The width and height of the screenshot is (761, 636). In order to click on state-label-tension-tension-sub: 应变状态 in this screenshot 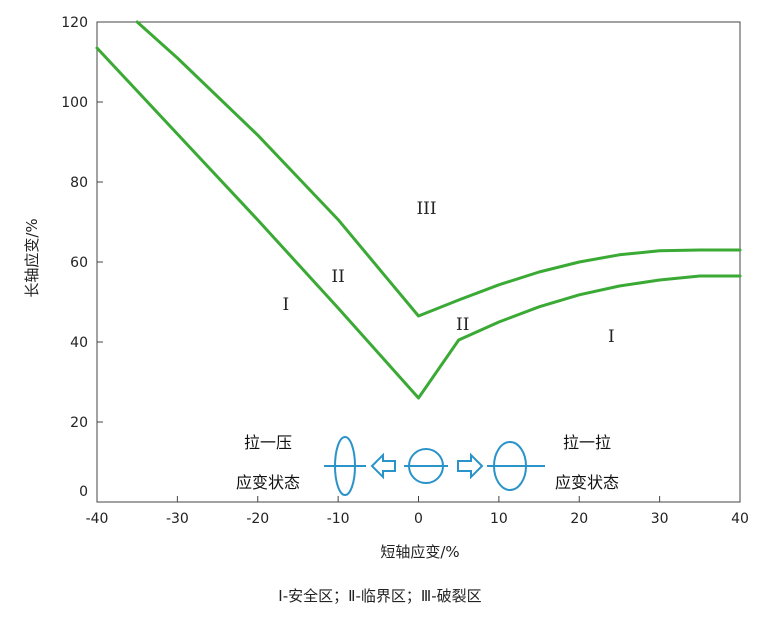, I will do `click(587, 482)`.